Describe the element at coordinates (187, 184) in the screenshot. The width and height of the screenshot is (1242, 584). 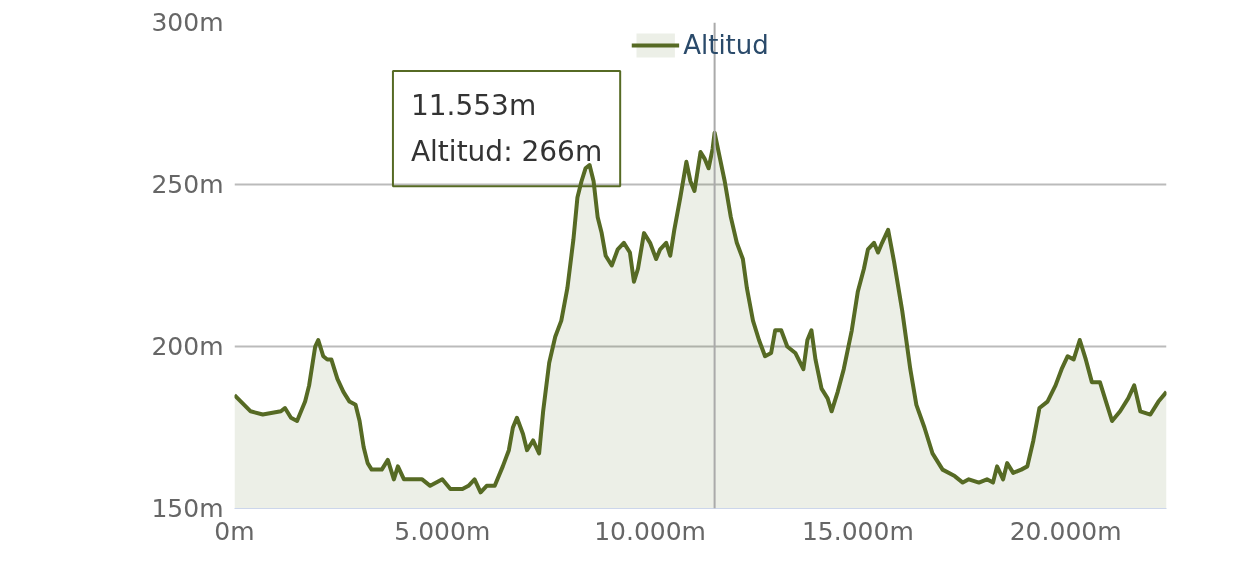
I see `y-tick-label: 250m` at that location.